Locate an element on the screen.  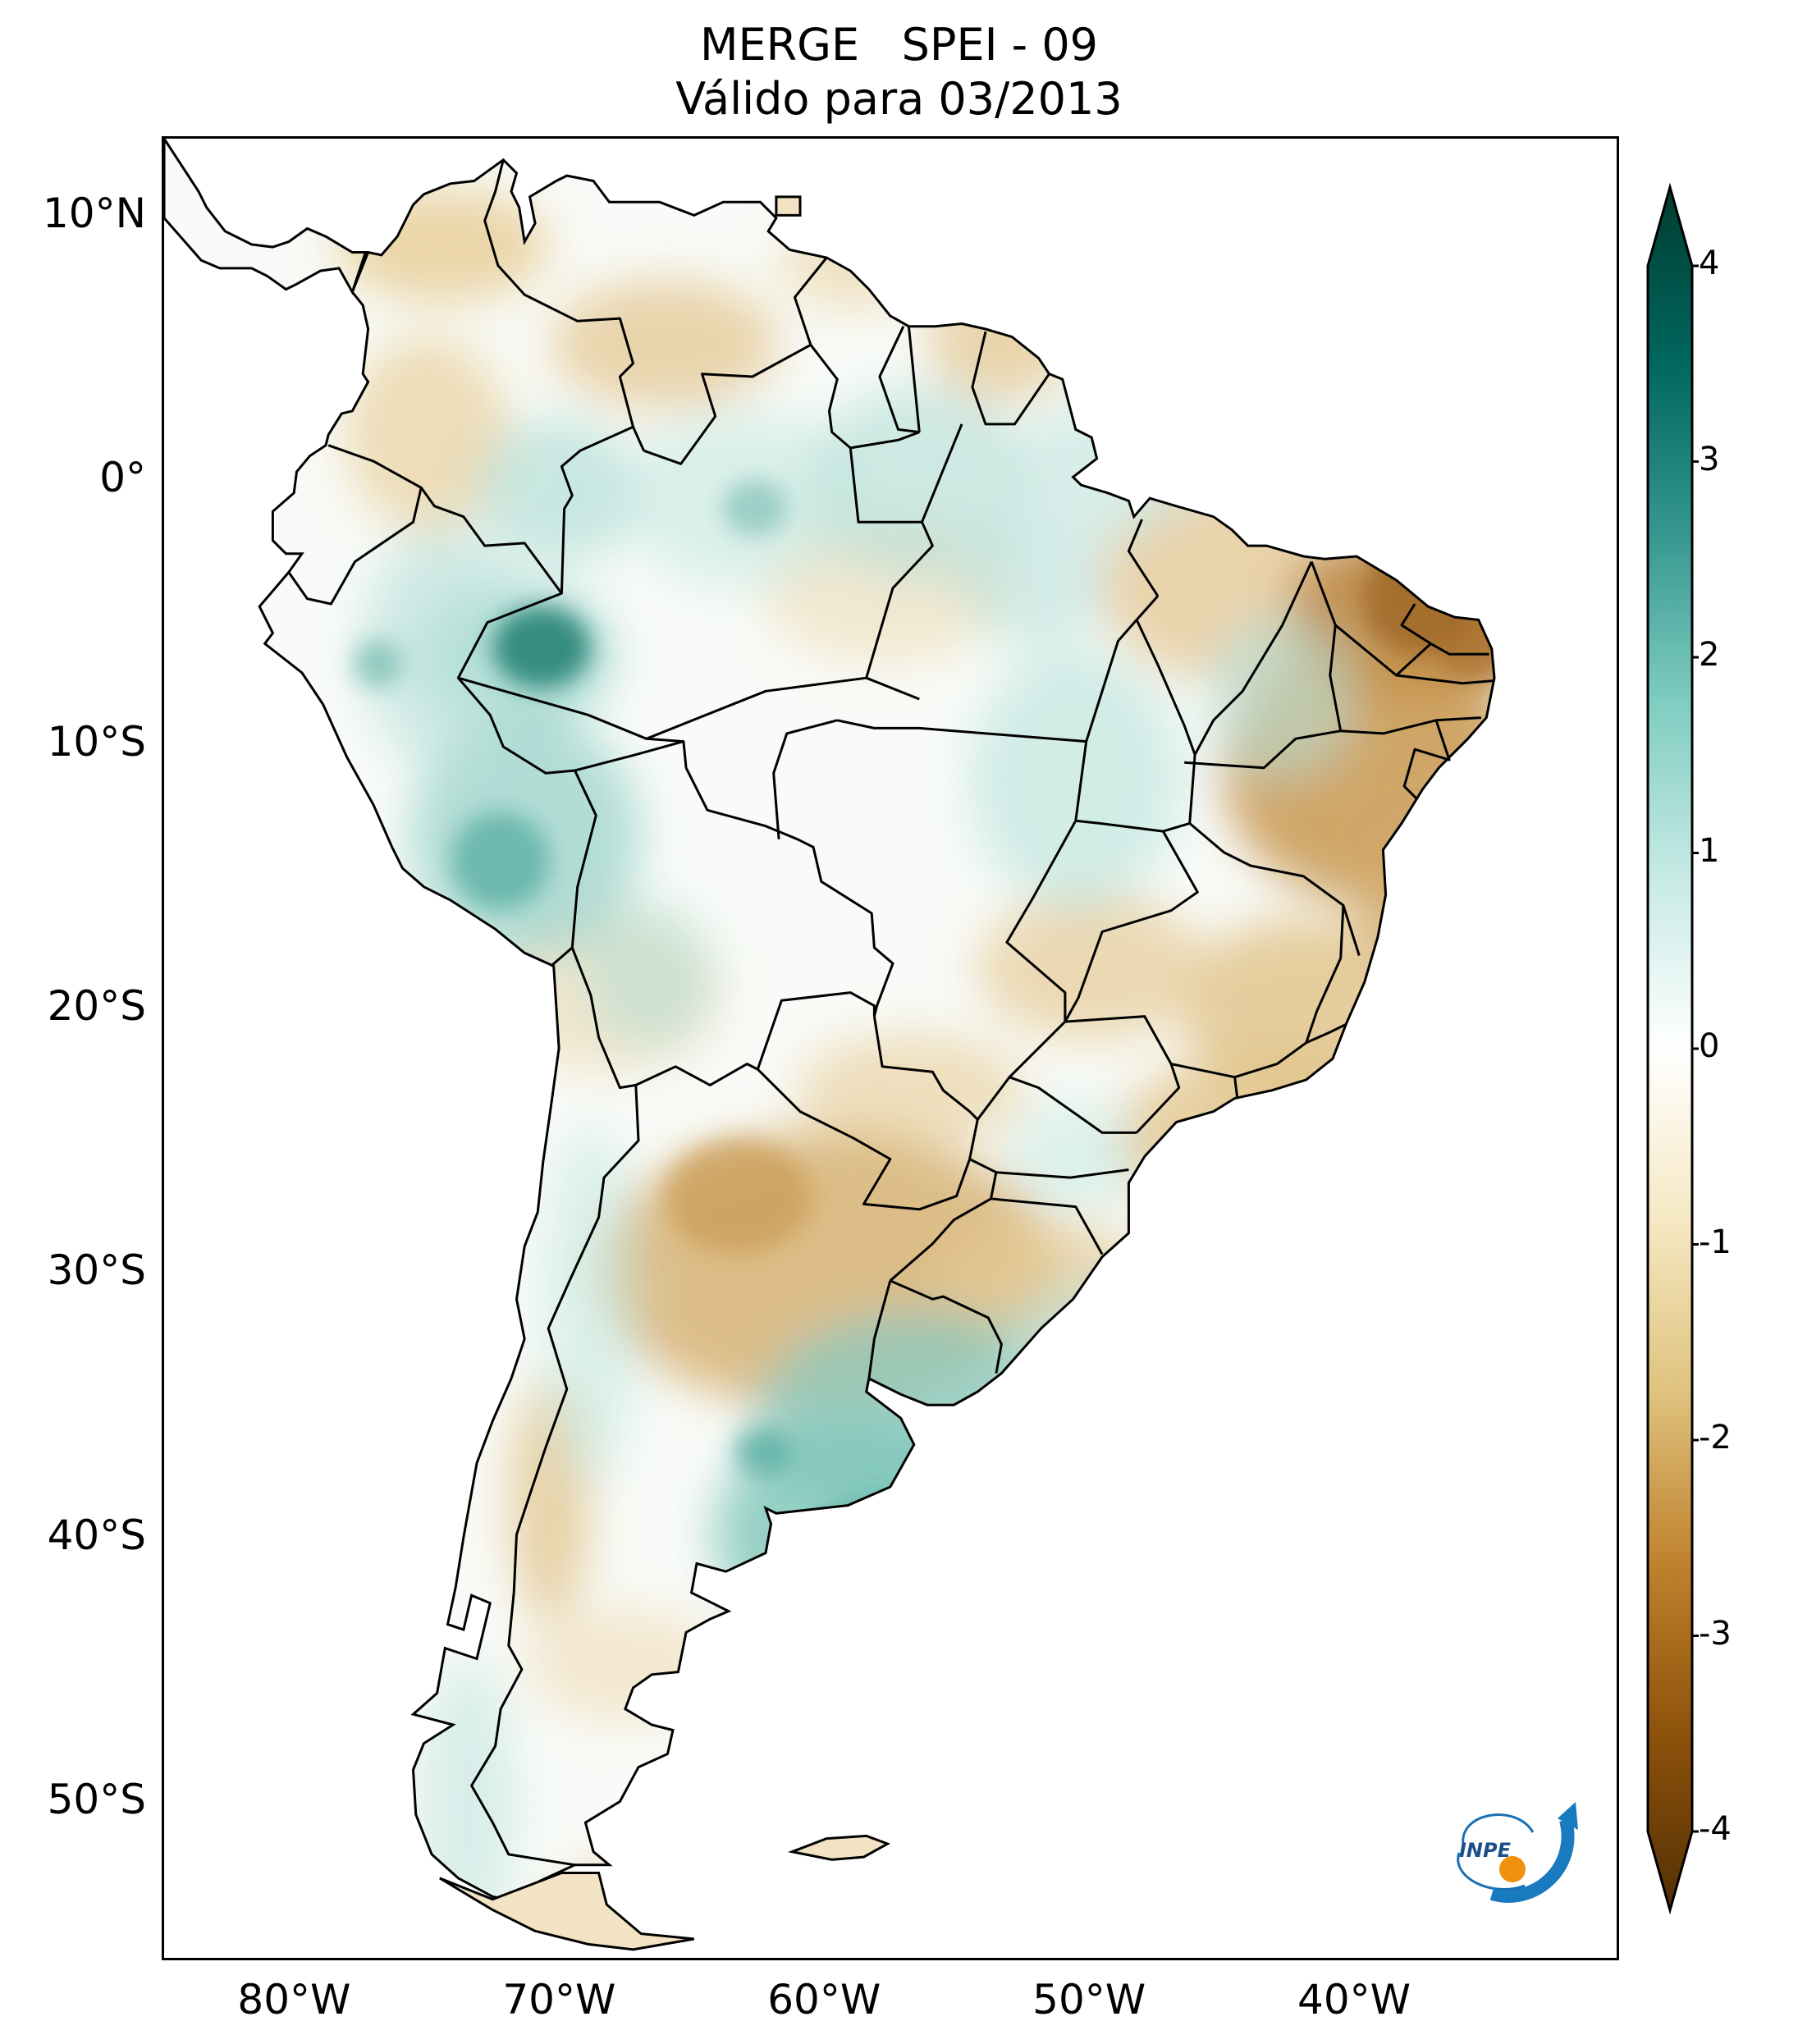
colorbar-tick-label: 2 is located at coordinates (1709, 655).